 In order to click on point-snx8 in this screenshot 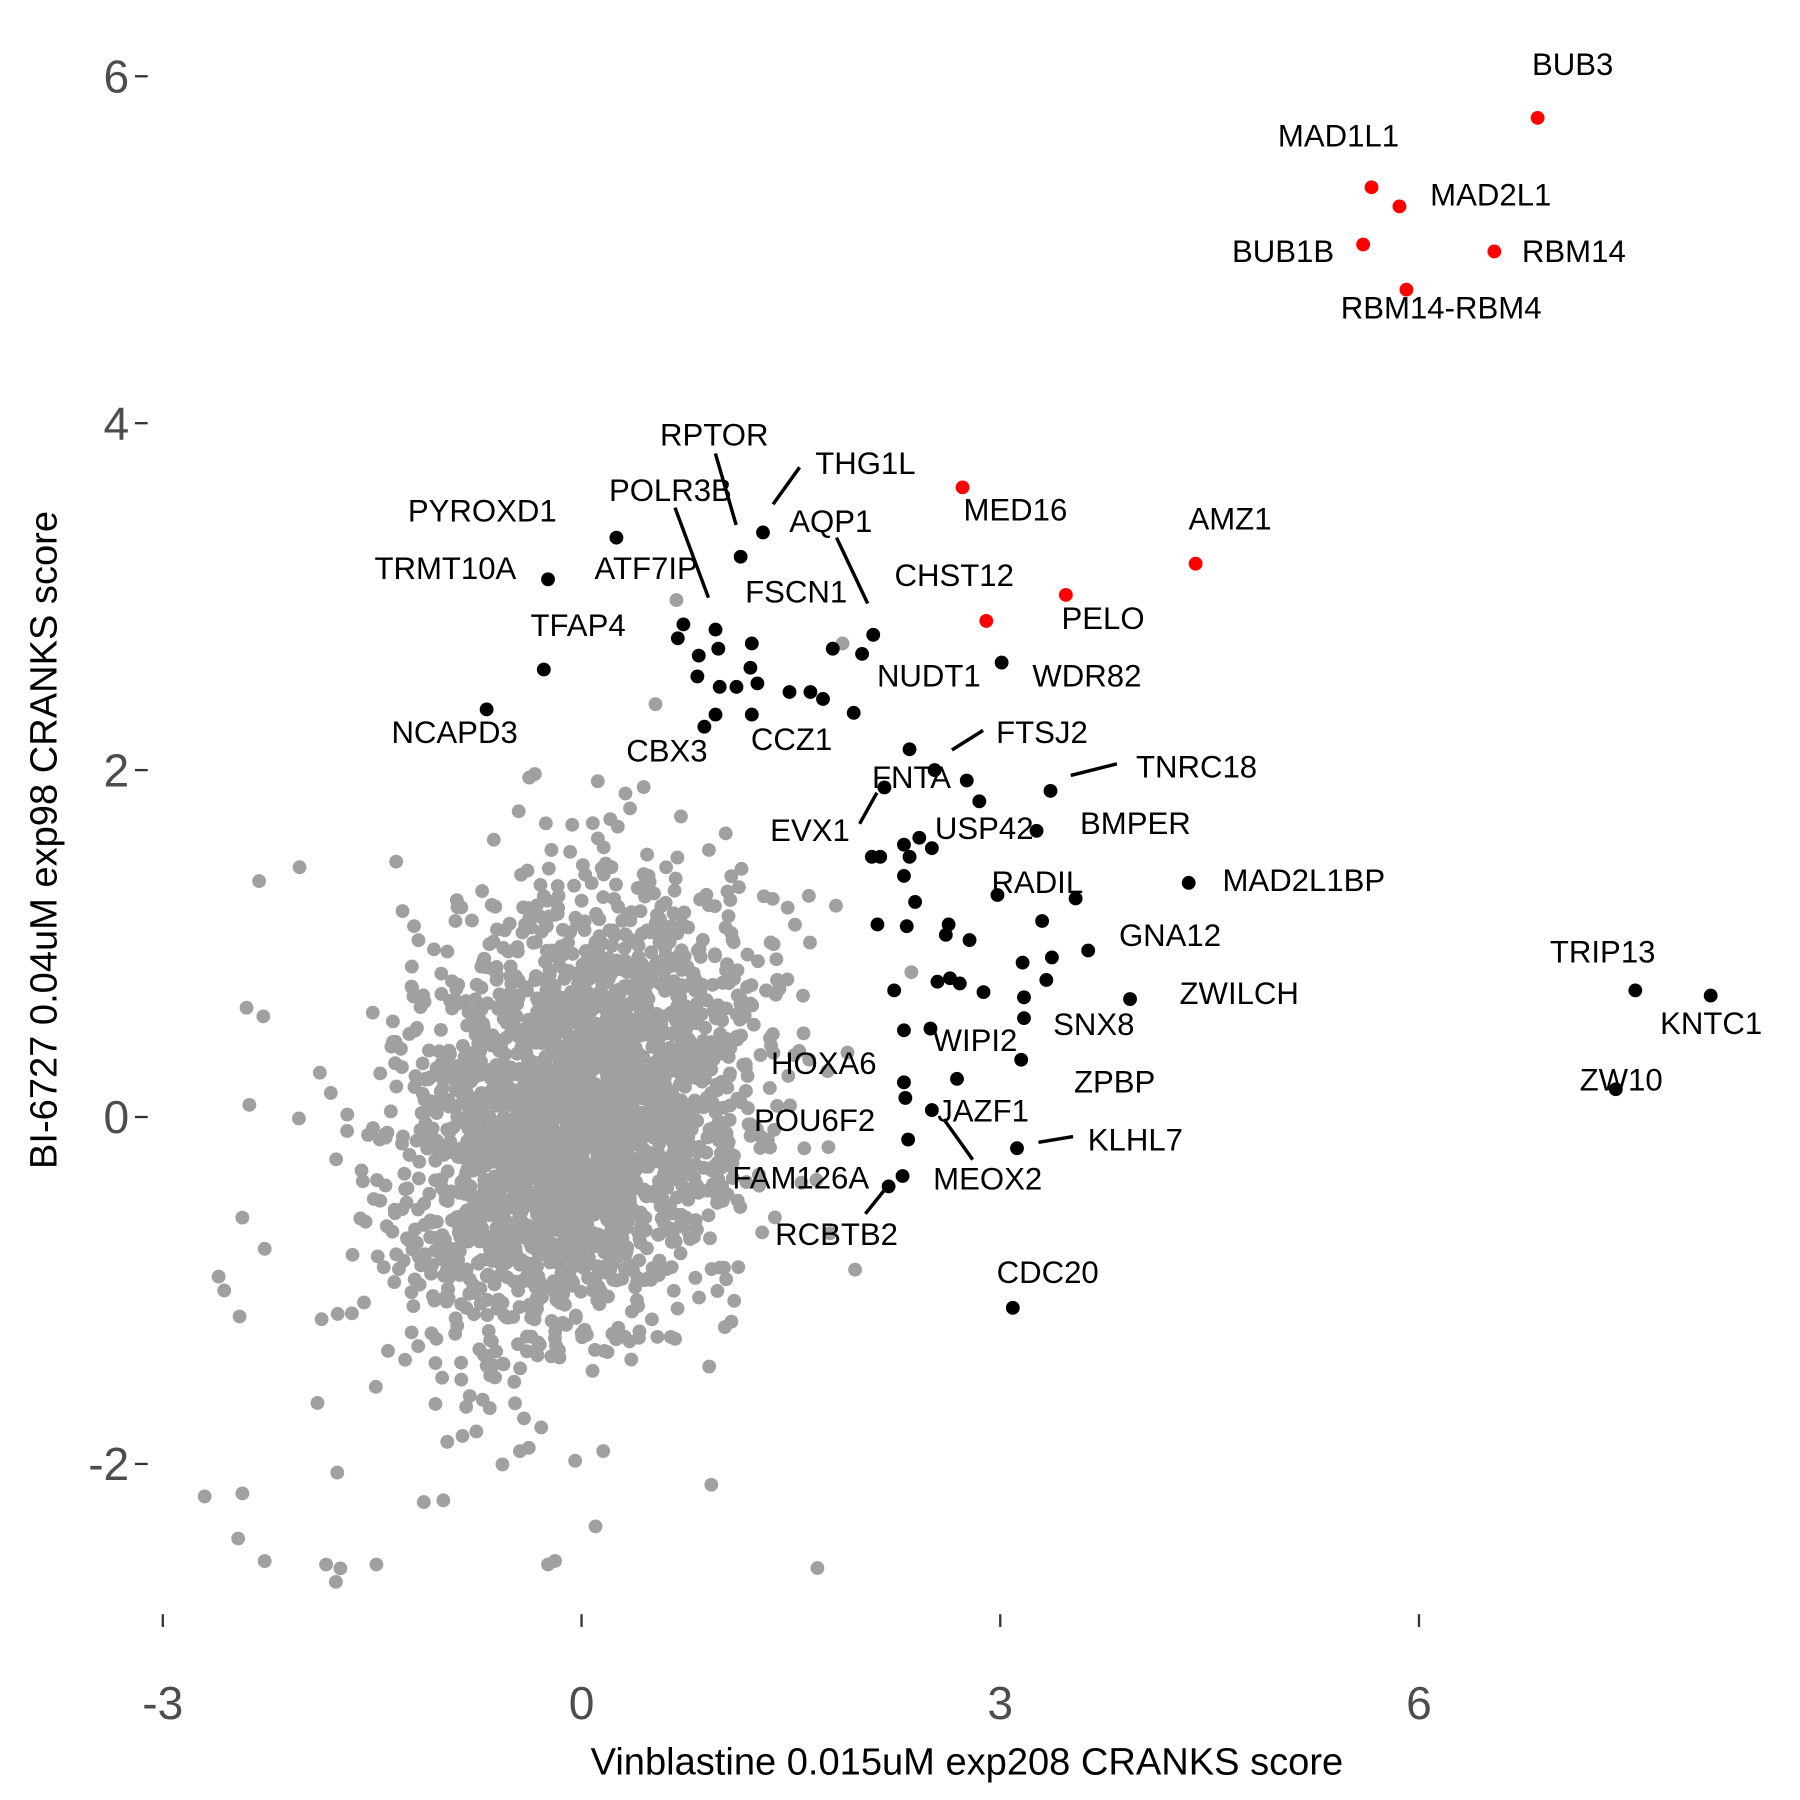, I will do `click(1024, 1018)`.